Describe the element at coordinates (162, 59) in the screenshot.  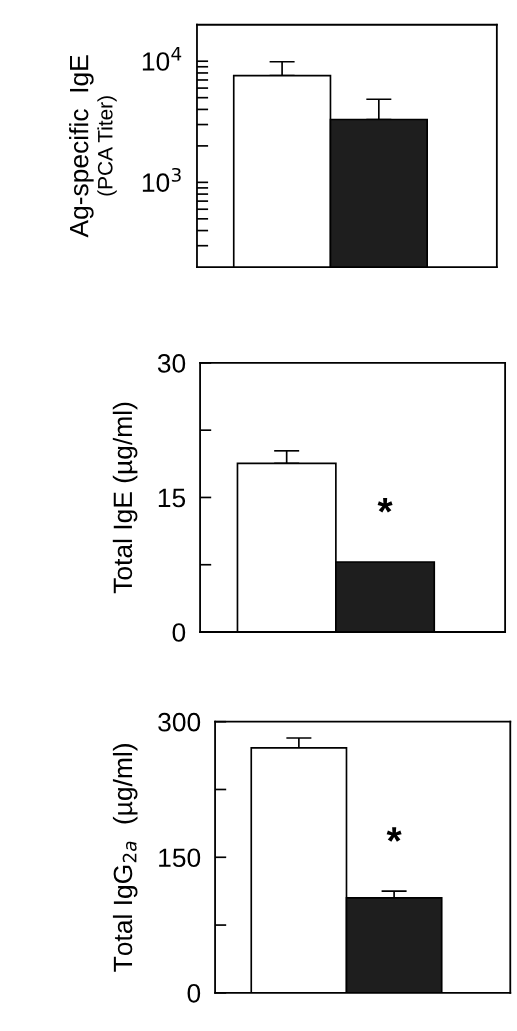
I see `y-tick-label: 10$^{4}$` at that location.